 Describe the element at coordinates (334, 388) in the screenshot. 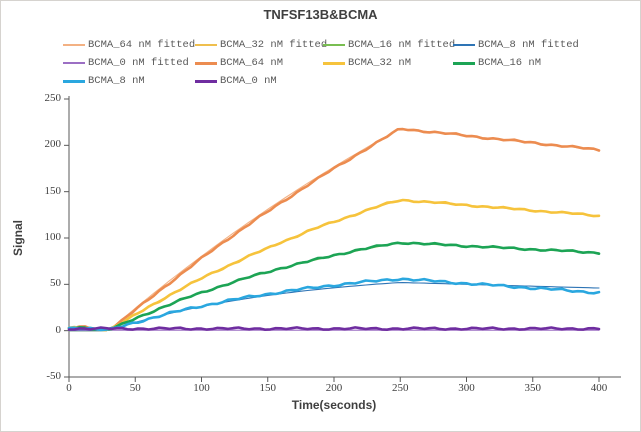

I see `x-tick-label: 200` at that location.